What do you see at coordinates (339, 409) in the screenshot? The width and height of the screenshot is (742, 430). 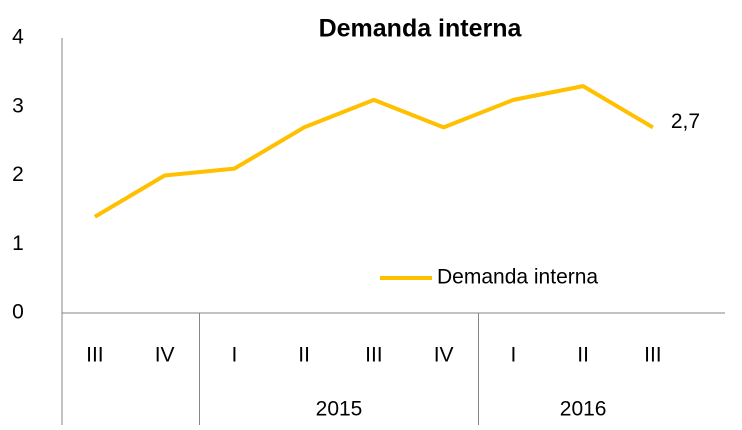 I see `x-group-label: 2015` at bounding box center [339, 409].